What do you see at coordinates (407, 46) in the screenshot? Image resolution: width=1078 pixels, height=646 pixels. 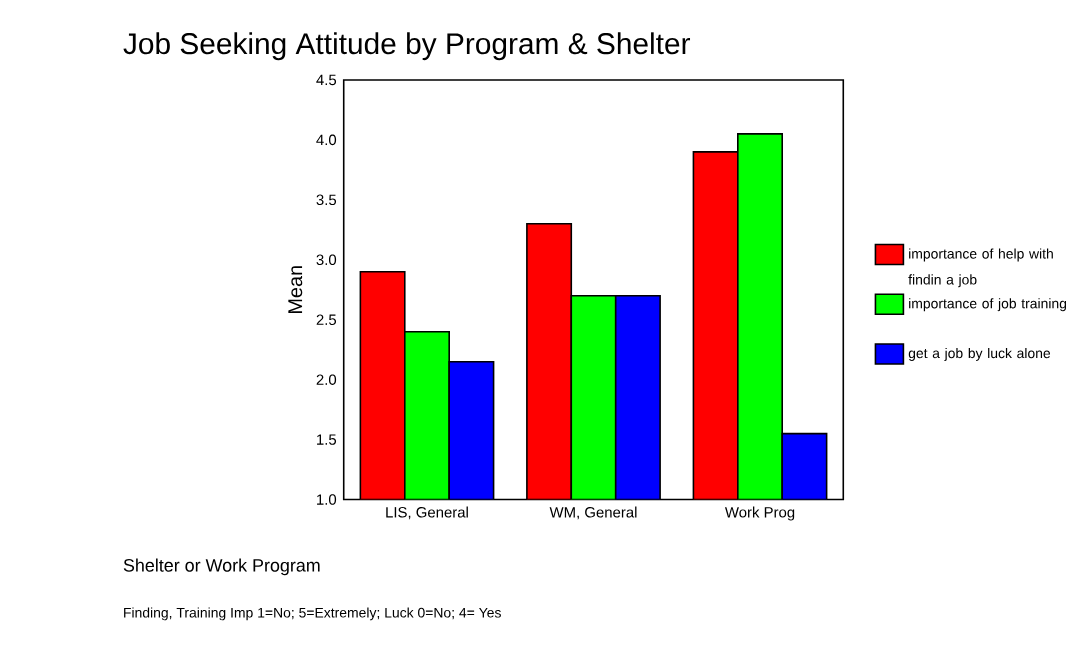 I see `chart-title: Job Seeking Attitude by Program & Shelter` at bounding box center [407, 46].